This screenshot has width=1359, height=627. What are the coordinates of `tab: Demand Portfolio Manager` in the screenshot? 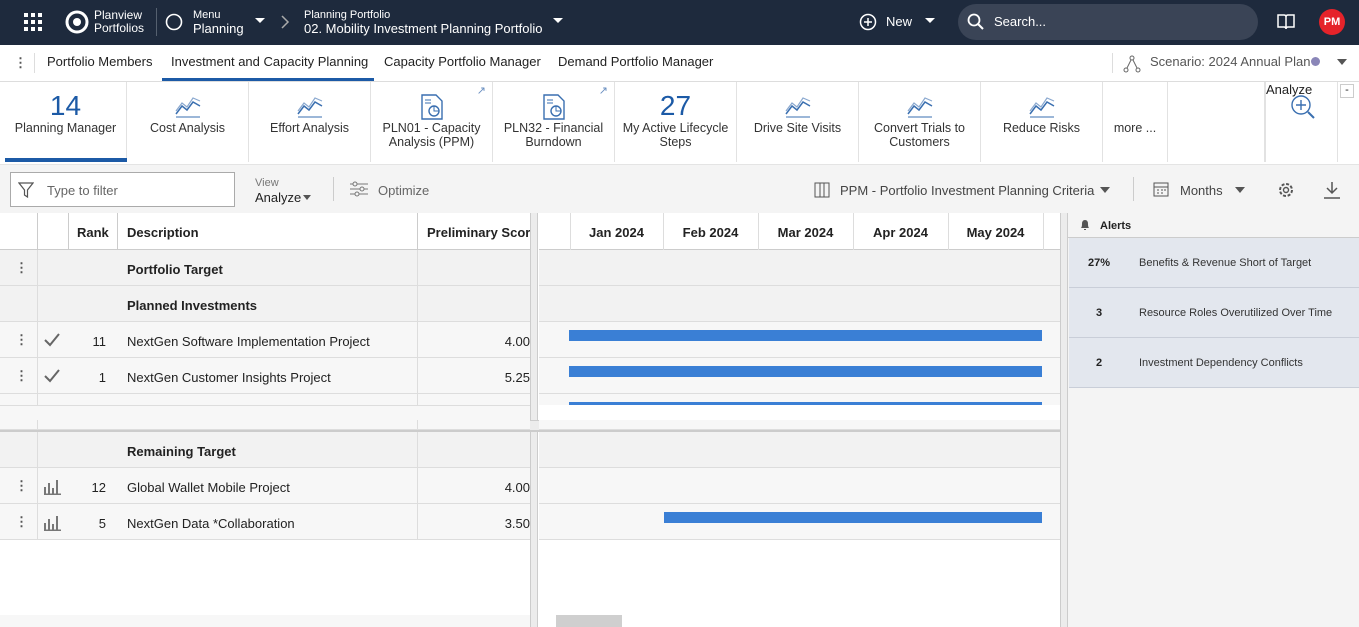 It's located at (636, 61).